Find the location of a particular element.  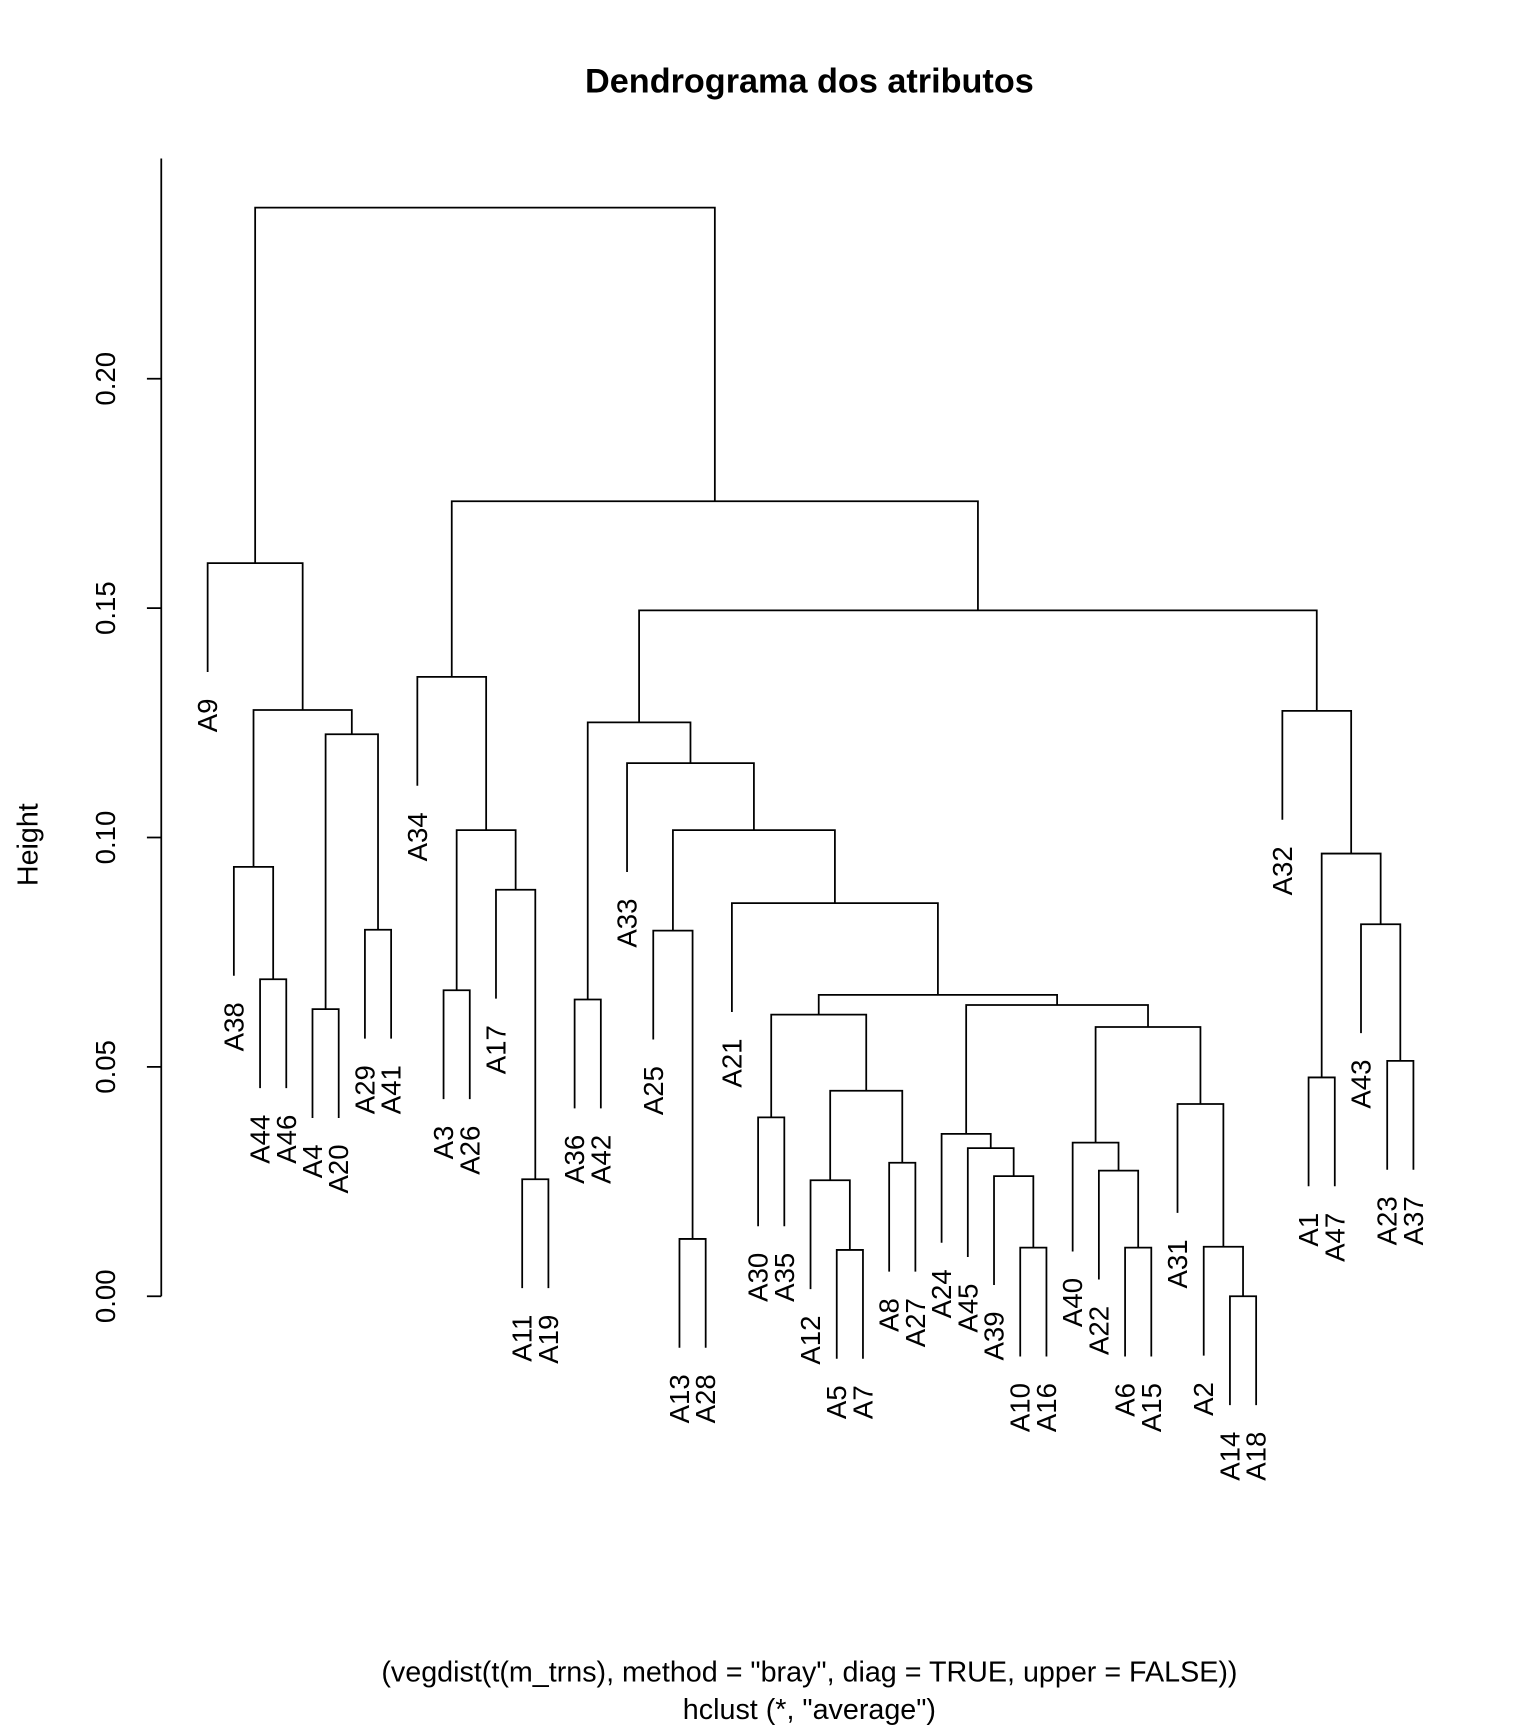

leaf-label: A9 is located at coordinates (207, 716).